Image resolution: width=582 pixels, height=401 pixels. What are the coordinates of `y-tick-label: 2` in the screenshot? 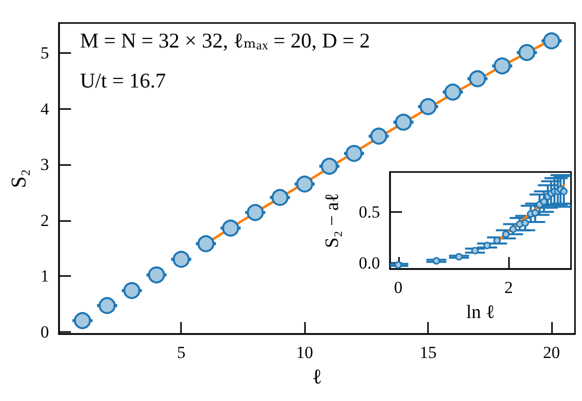 It's located at (44, 220).